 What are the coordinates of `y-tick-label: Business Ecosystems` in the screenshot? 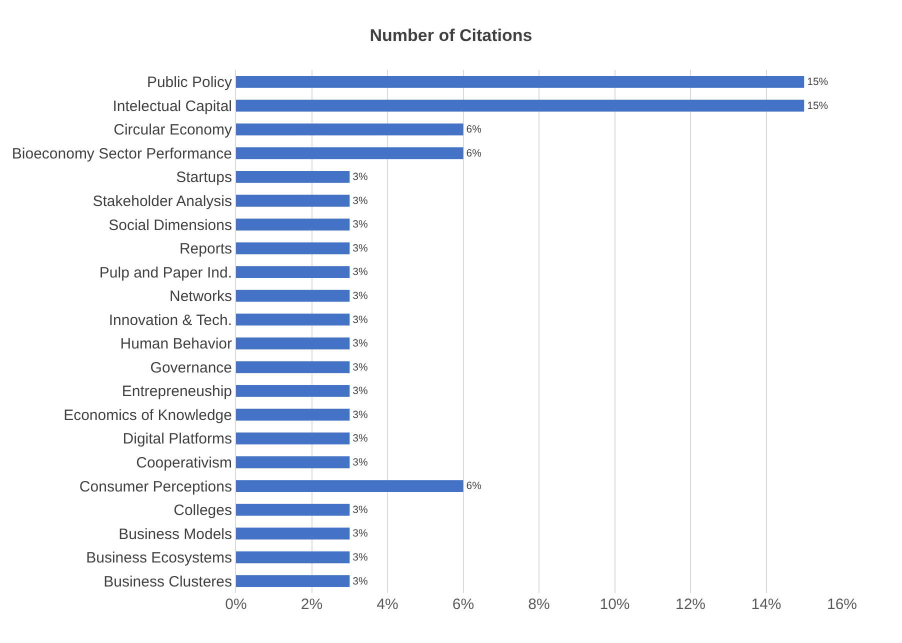 It's located at (159, 558).